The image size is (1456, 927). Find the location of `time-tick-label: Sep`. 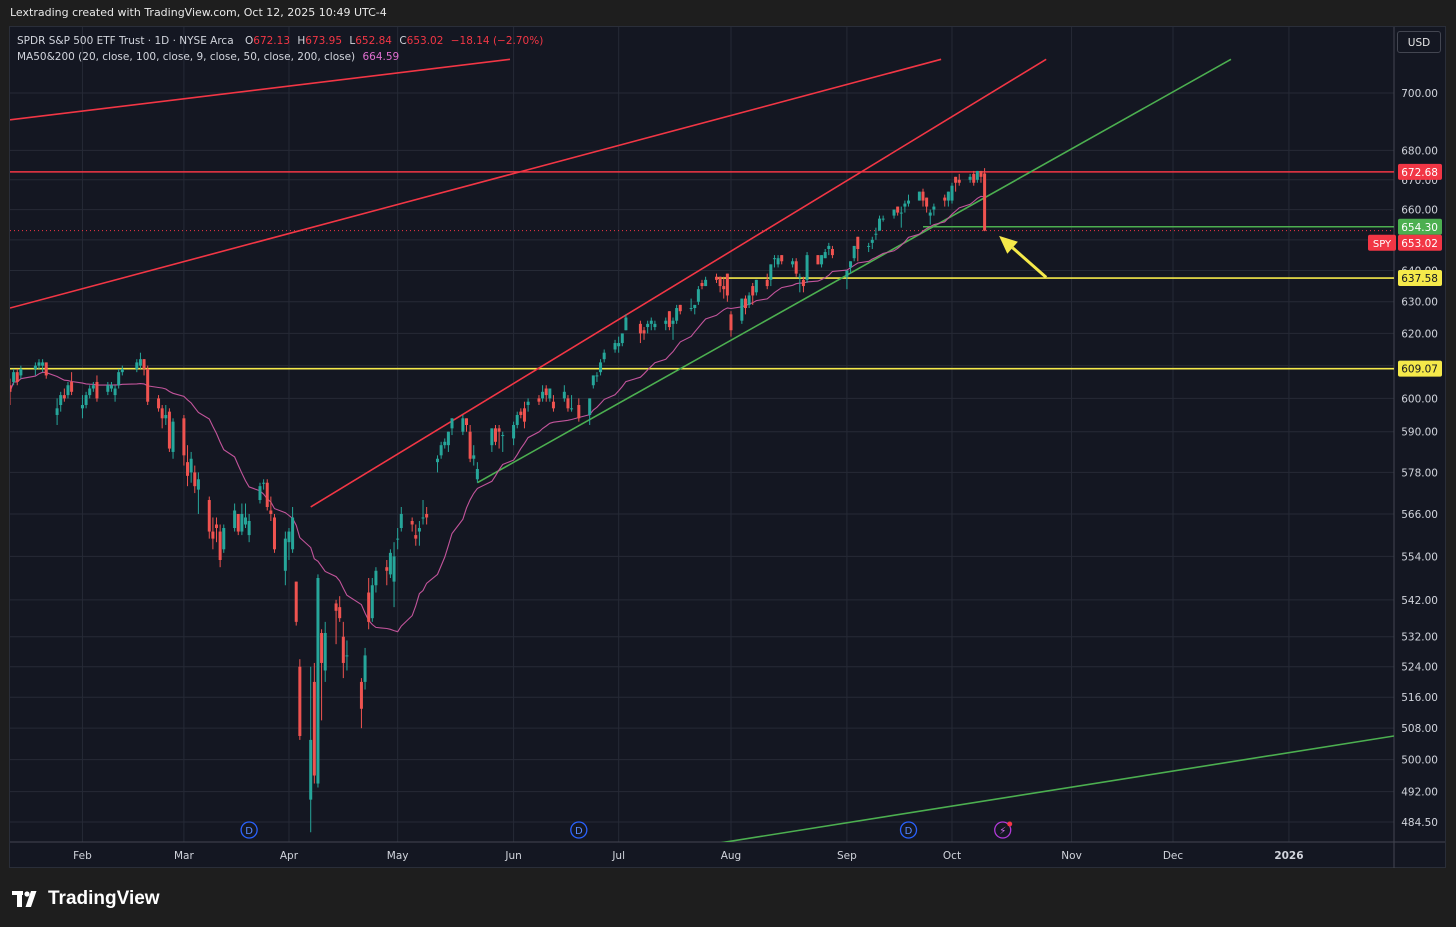

time-tick-label: Sep is located at coordinates (847, 856).